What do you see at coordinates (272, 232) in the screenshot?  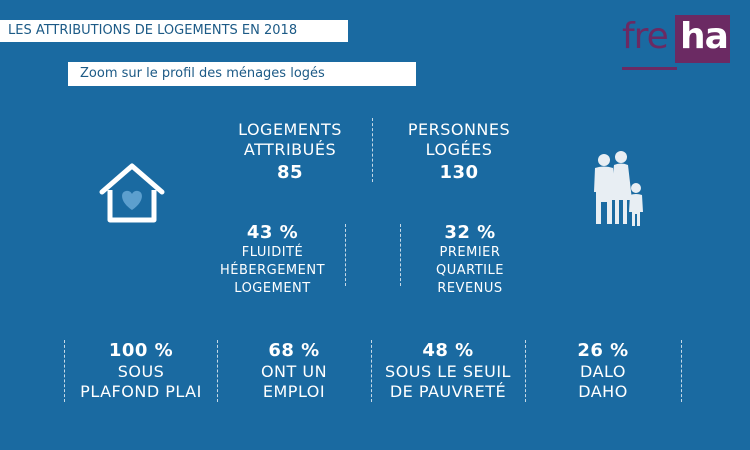 I see `stat-value: 43 %` at bounding box center [272, 232].